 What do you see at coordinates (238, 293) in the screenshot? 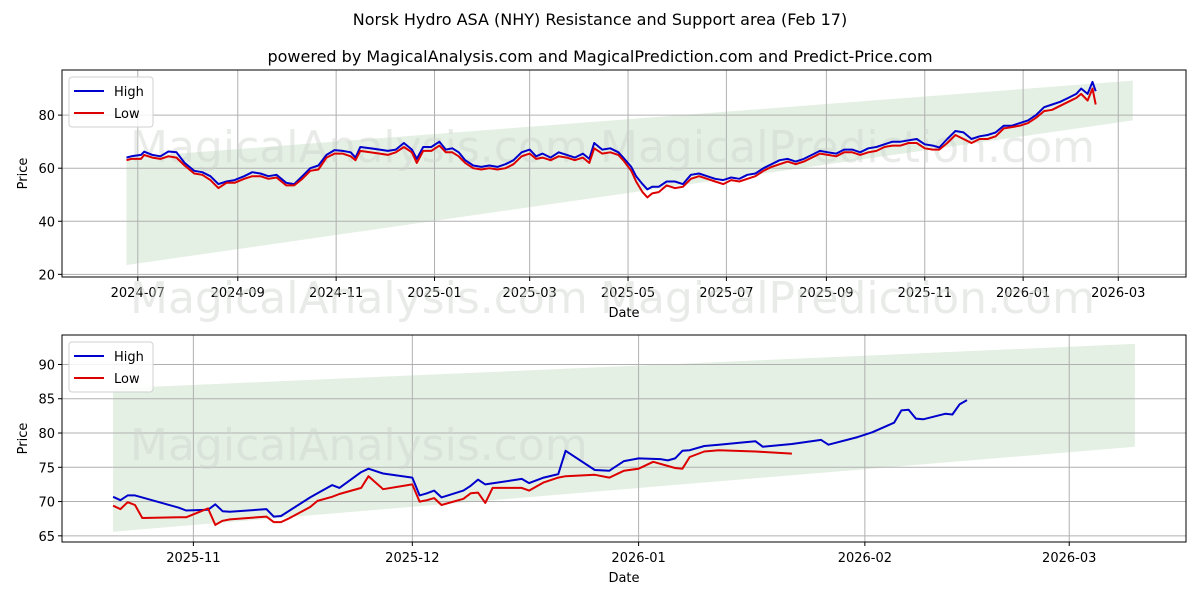
I see `x-tick-label: 2024-09` at bounding box center [238, 293].